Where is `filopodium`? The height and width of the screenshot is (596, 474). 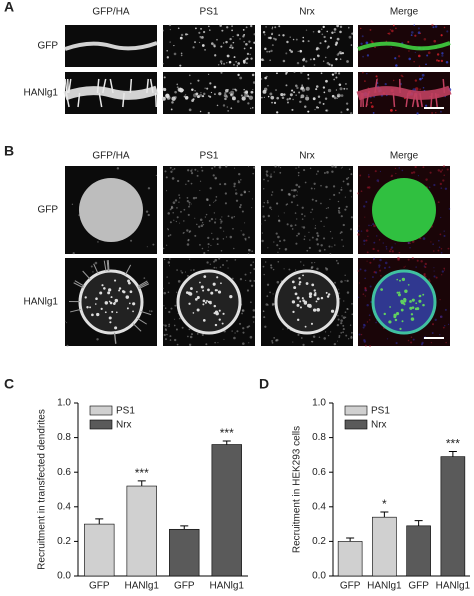
filopodium is located at coordinates (107, 266).